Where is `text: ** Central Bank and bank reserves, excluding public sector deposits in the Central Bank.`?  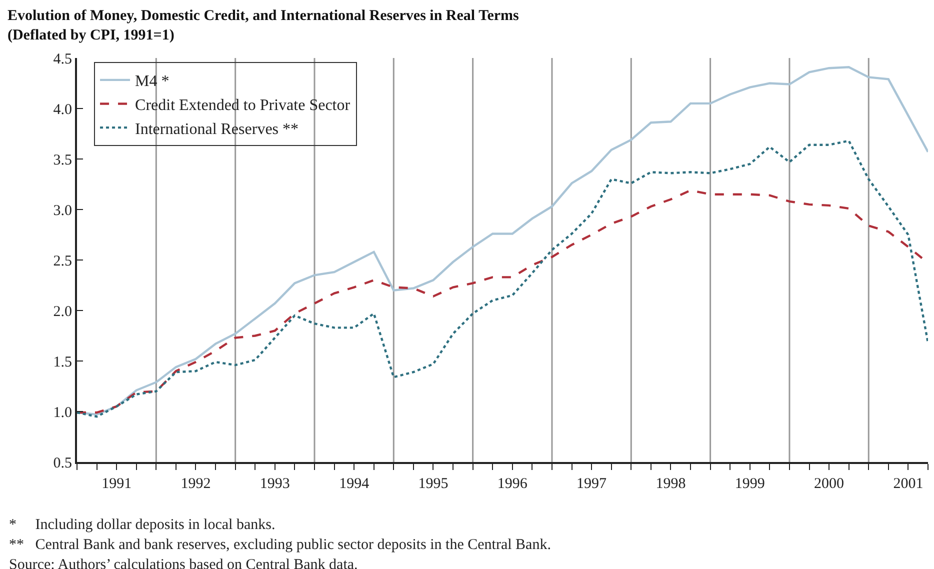 text: ** Central Bank and bank reserves, excluding public sector deposits in the Central Bank. is located at coordinates (280, 545).